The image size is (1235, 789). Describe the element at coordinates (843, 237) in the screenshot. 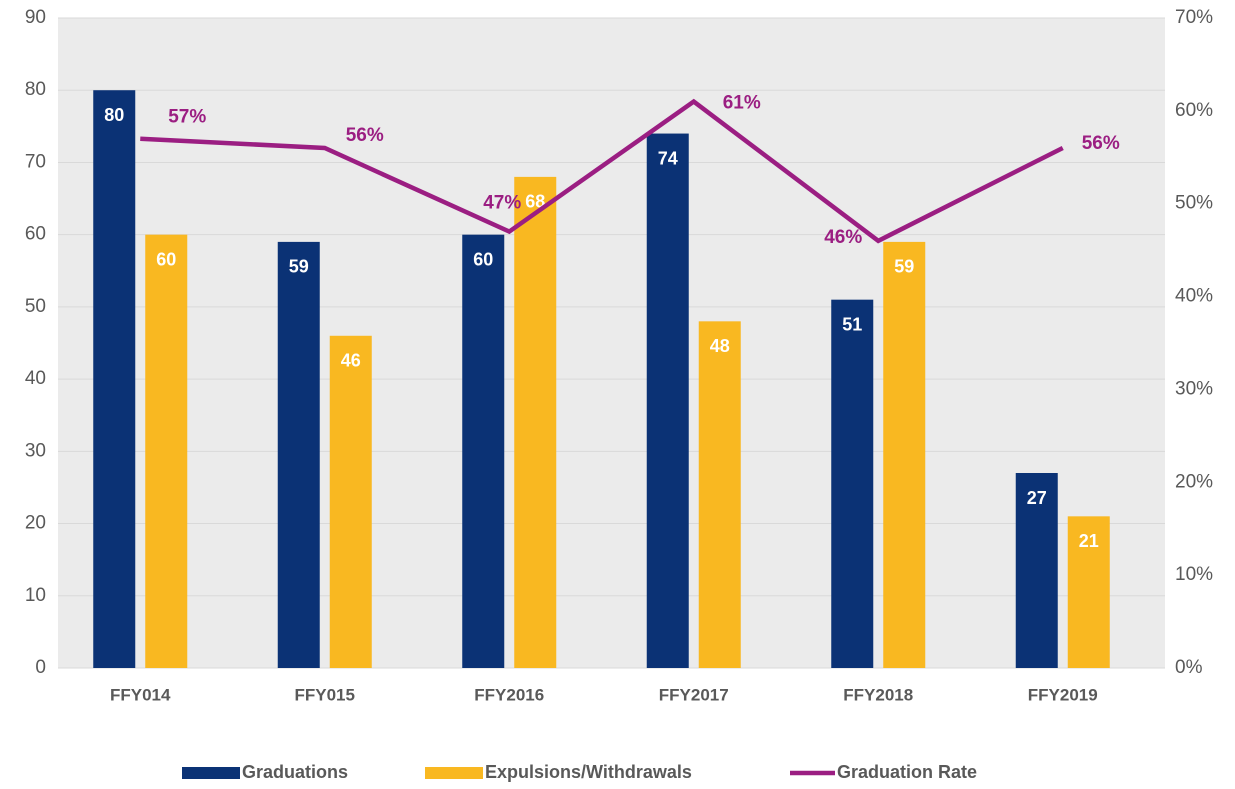

I see `line-label: 46%` at that location.